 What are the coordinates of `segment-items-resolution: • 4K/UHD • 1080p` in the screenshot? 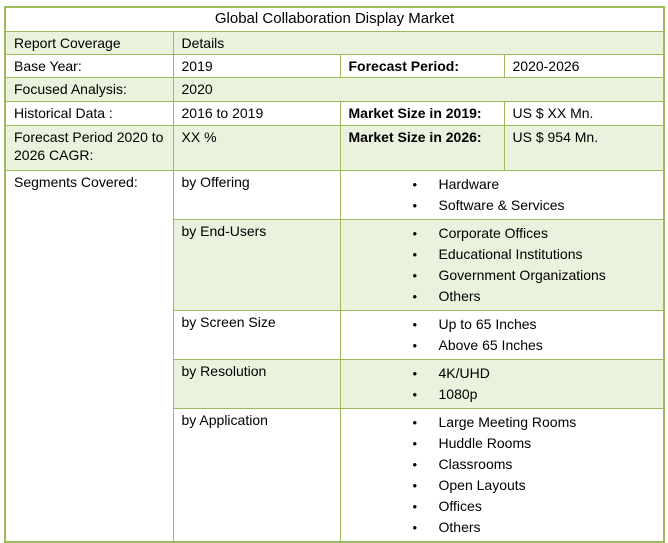 It's located at (502, 383).